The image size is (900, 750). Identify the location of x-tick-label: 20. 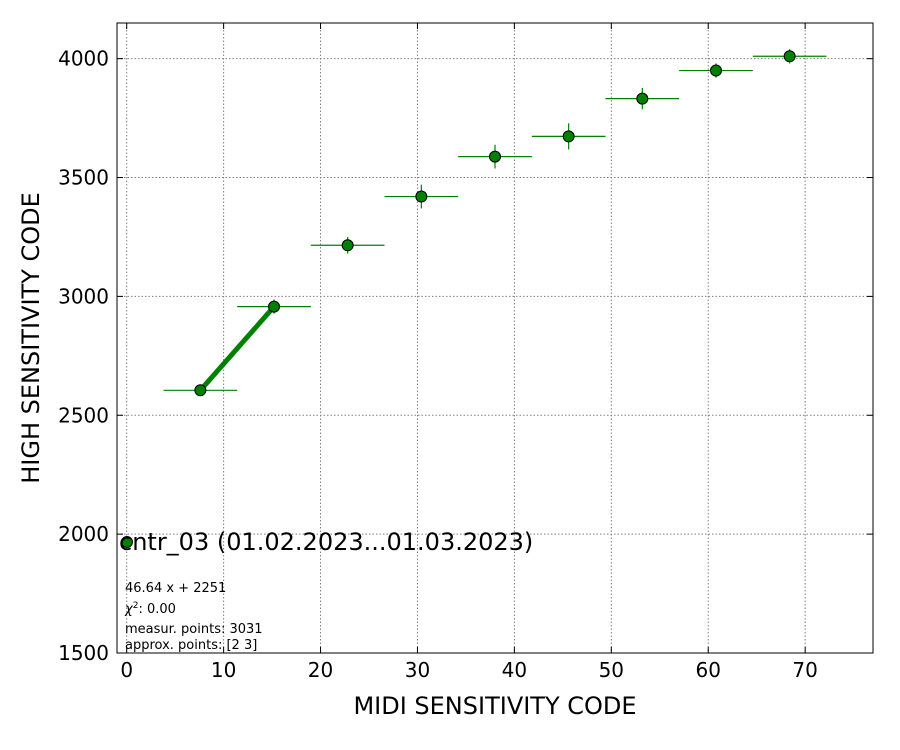
(320, 670).